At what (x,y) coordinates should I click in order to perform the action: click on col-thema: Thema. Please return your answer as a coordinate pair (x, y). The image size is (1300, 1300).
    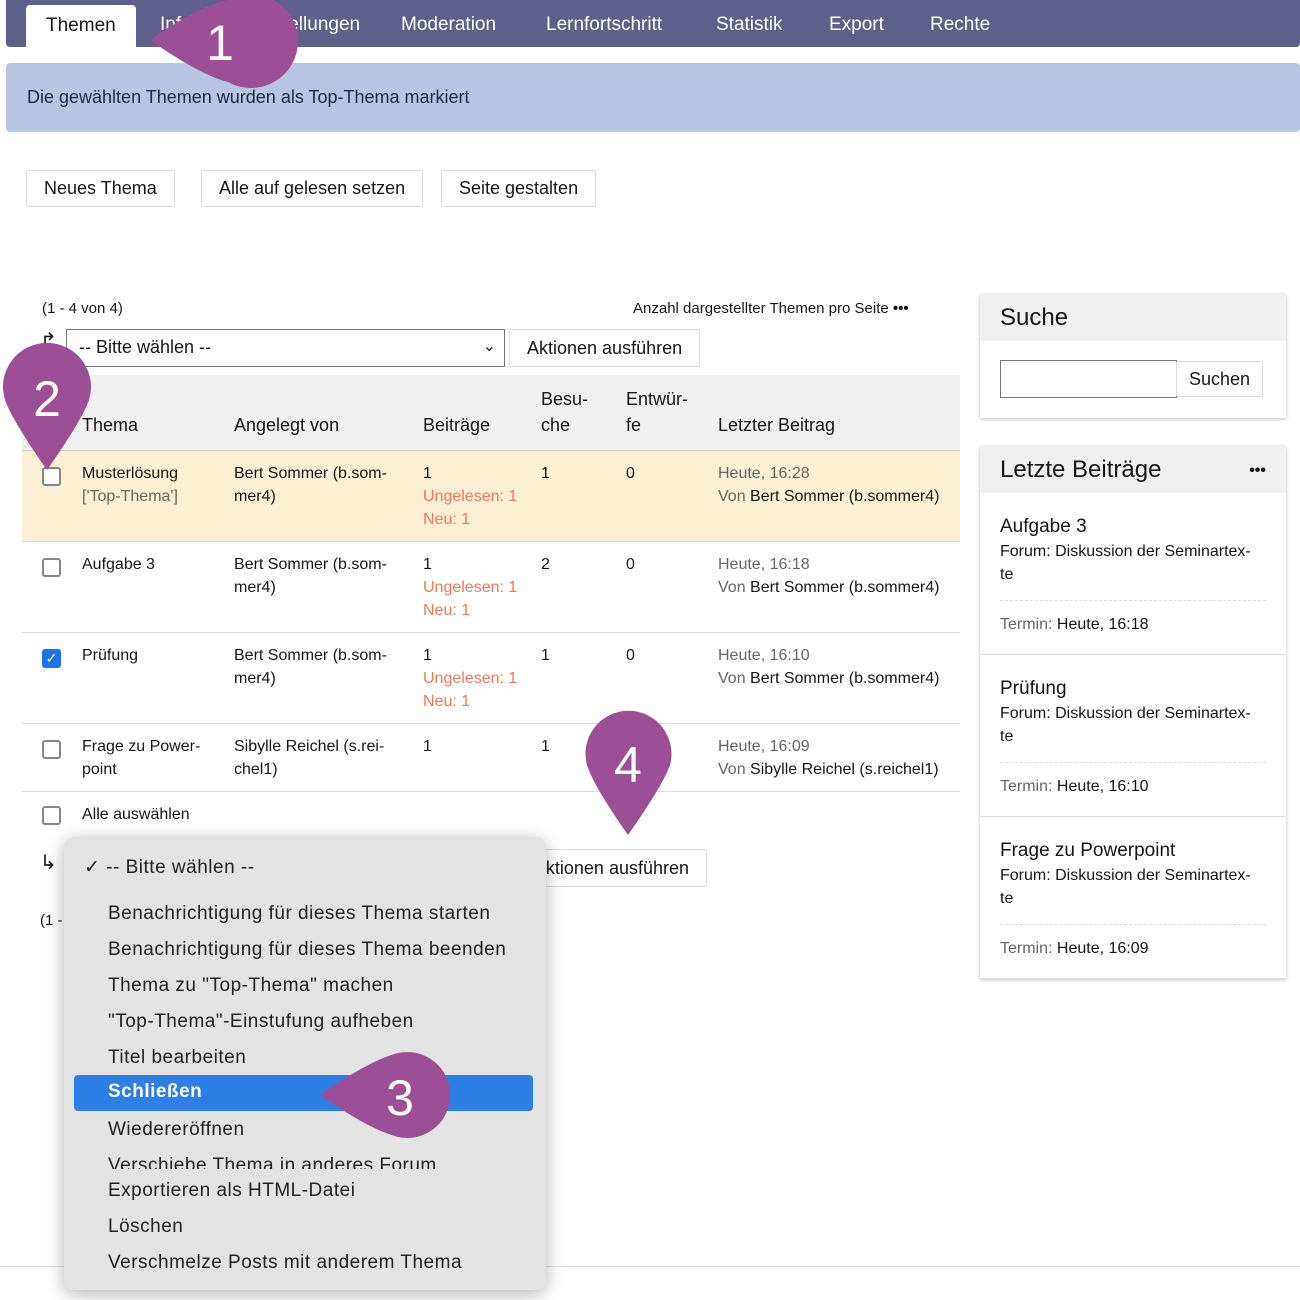
    Looking at the image, I should click on (110, 425).